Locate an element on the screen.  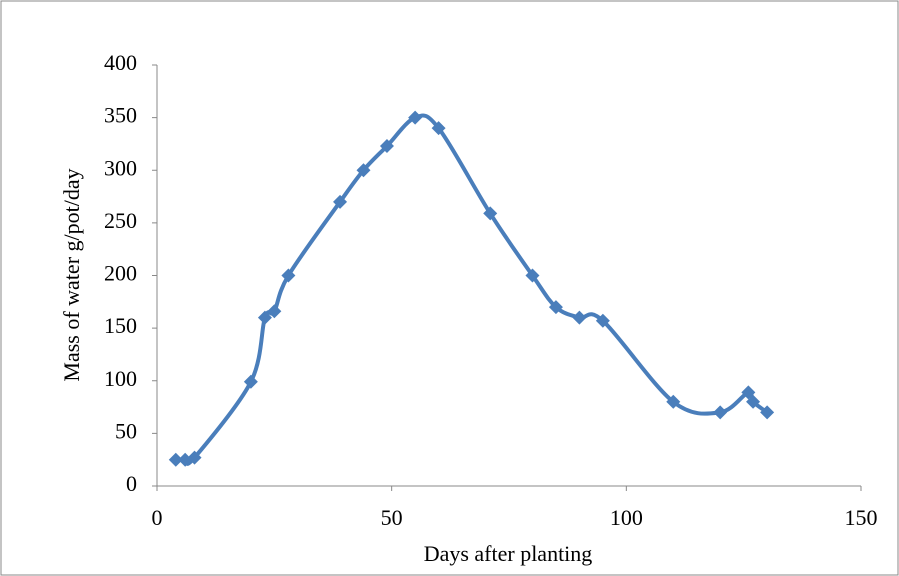
y-tick-label: 200 is located at coordinates (120, 273).